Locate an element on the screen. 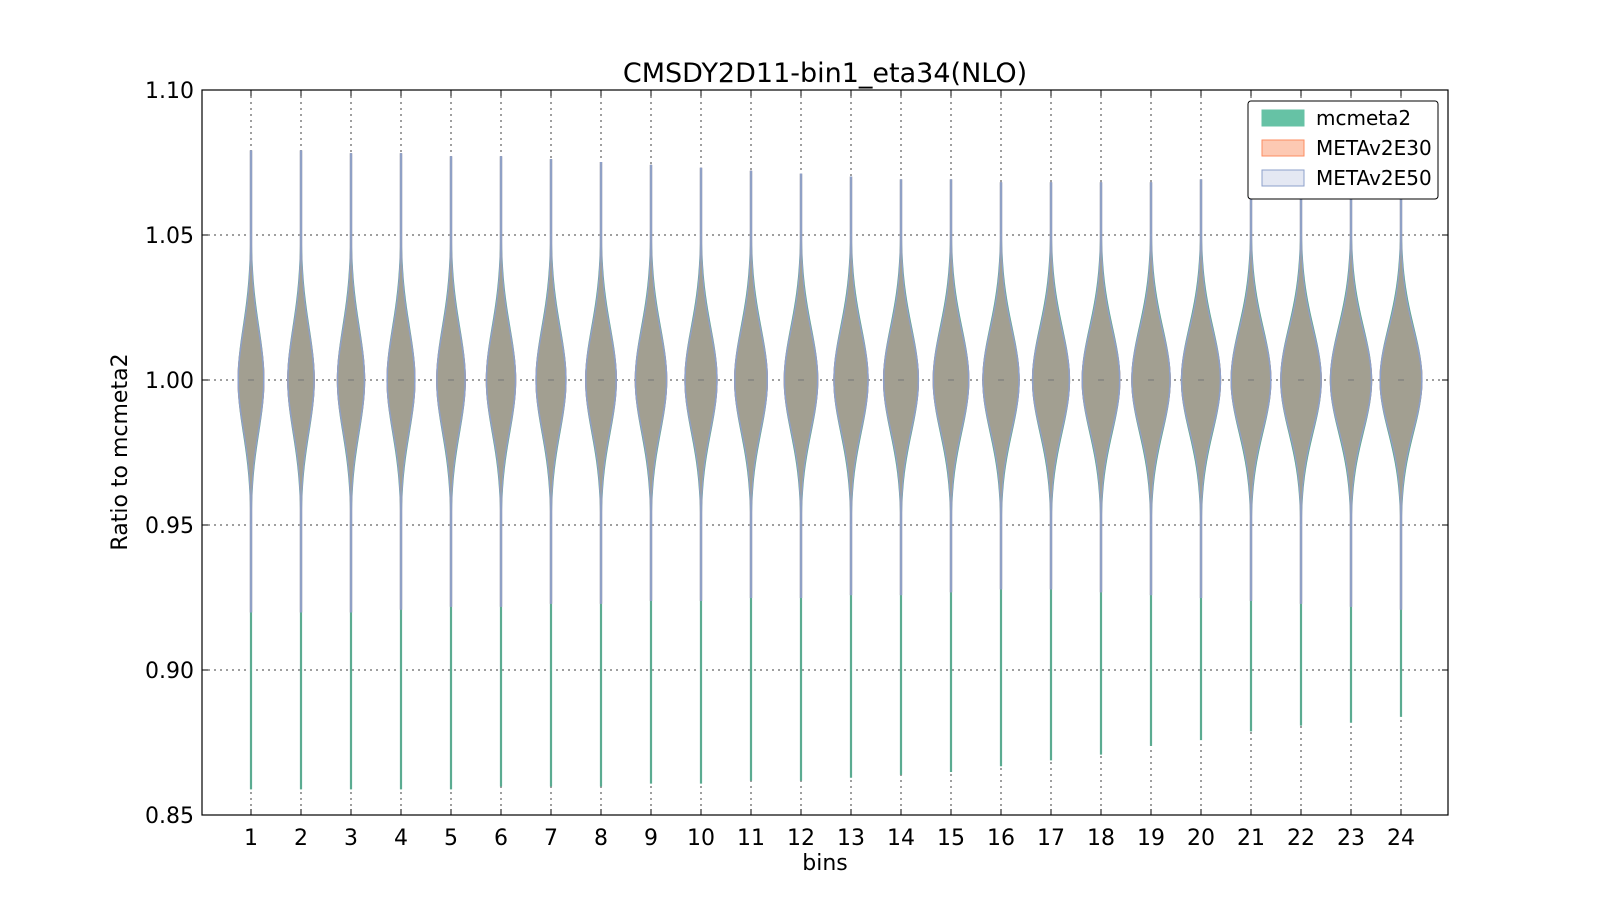  x-tick-label: 22 is located at coordinates (1301, 838).